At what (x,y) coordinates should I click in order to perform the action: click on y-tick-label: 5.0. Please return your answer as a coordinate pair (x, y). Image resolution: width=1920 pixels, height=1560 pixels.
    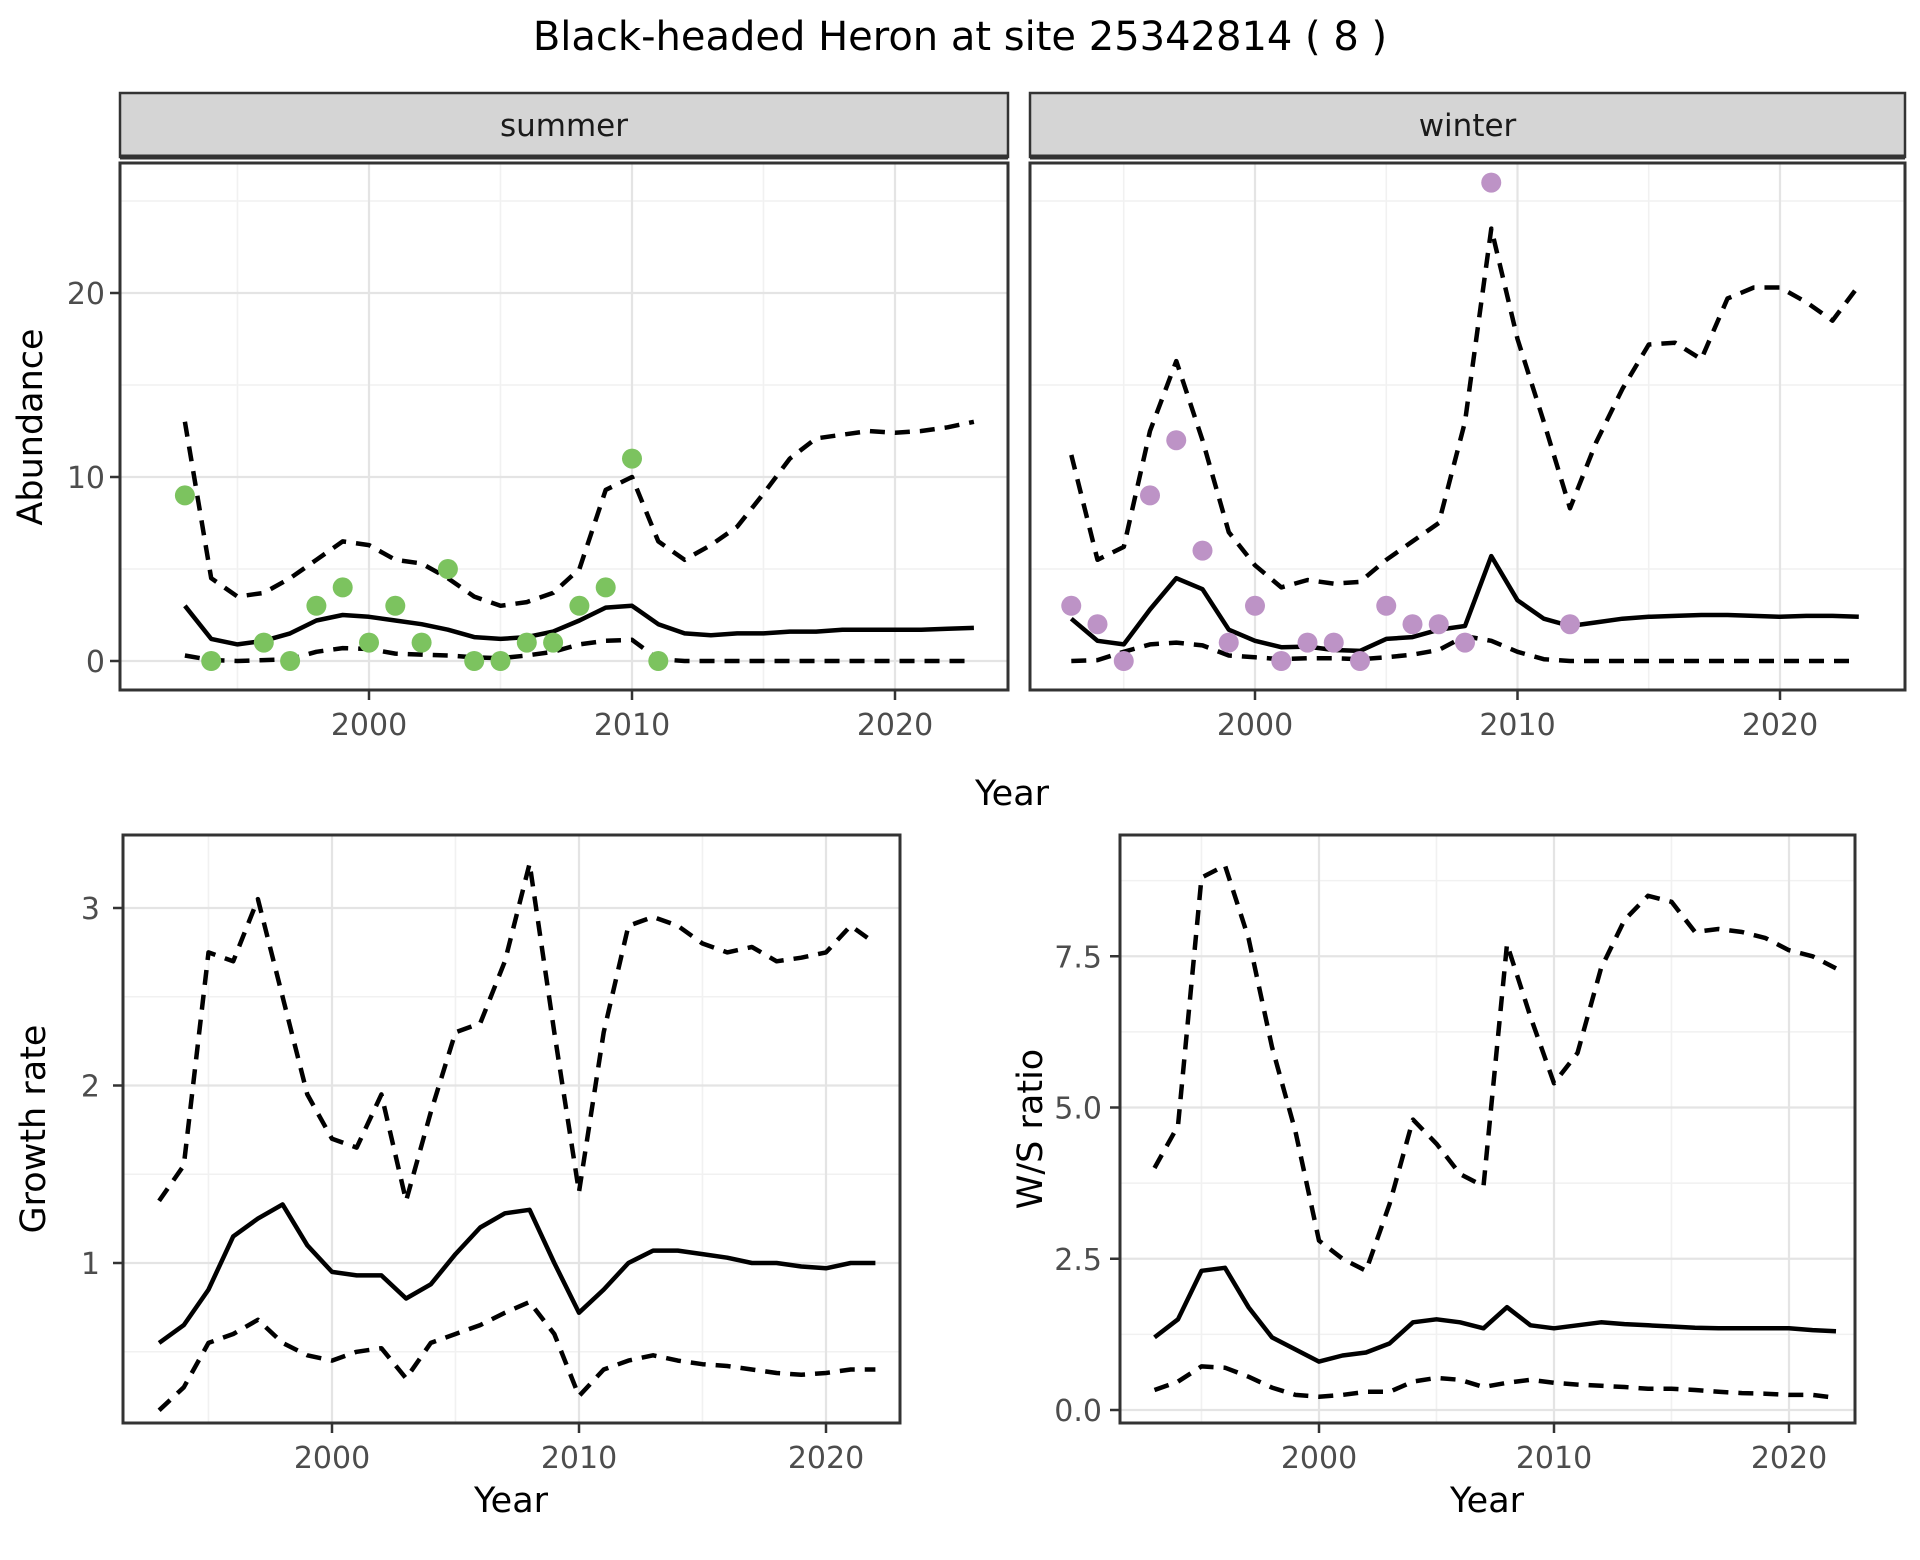
    Looking at the image, I should click on (1078, 1109).